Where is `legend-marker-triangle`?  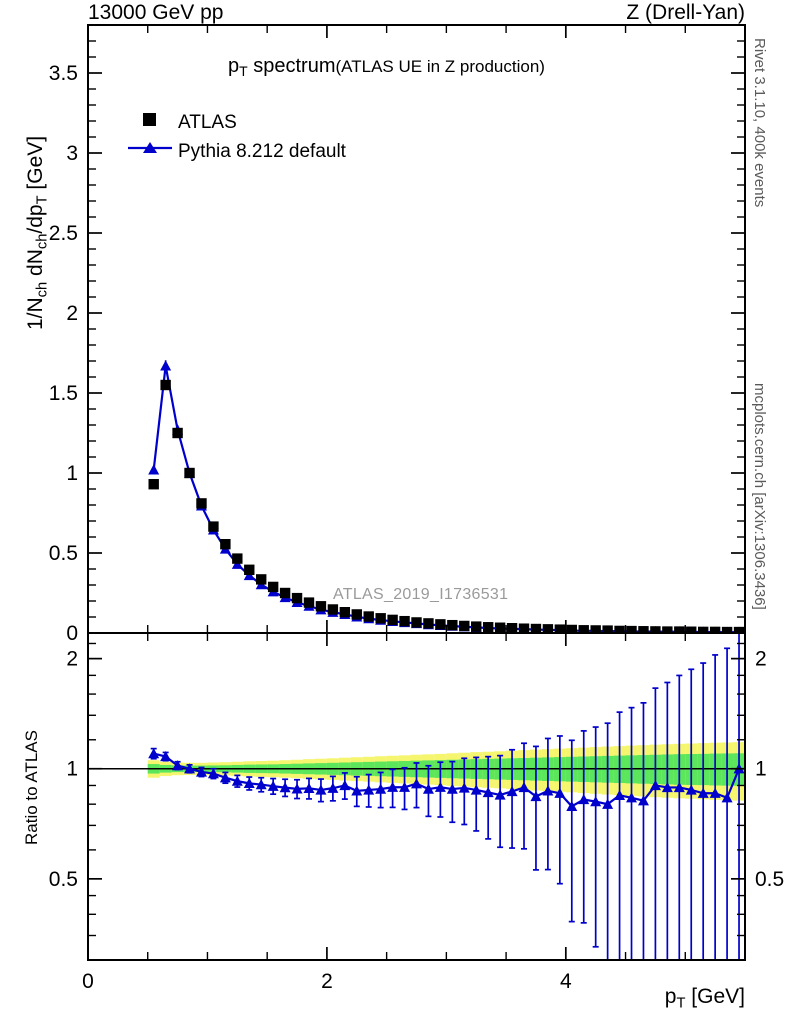
legend-marker-triangle is located at coordinates (150, 147).